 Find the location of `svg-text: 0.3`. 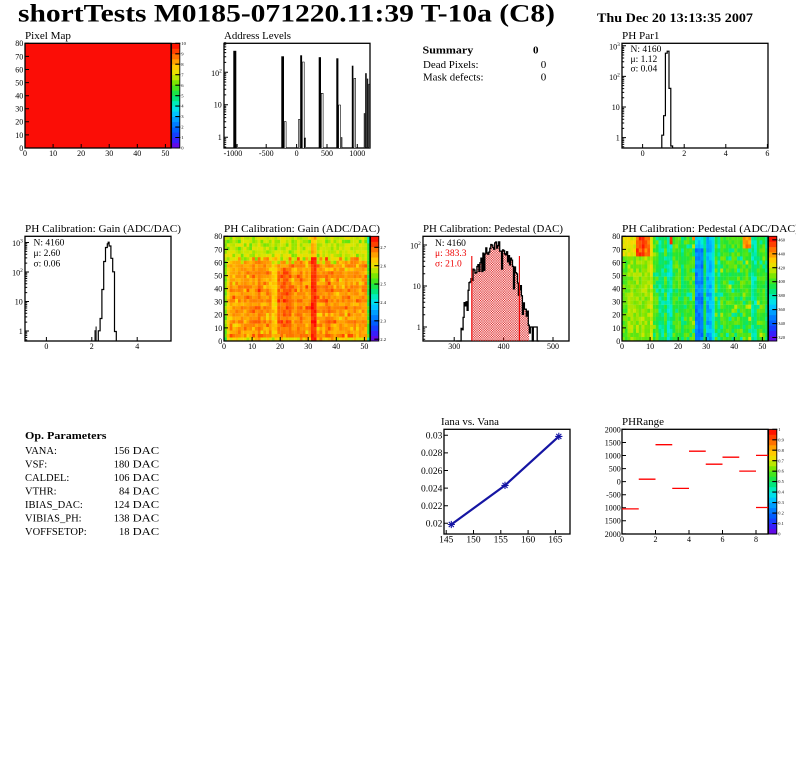

svg-text: 0.3 is located at coordinates (781, 502).